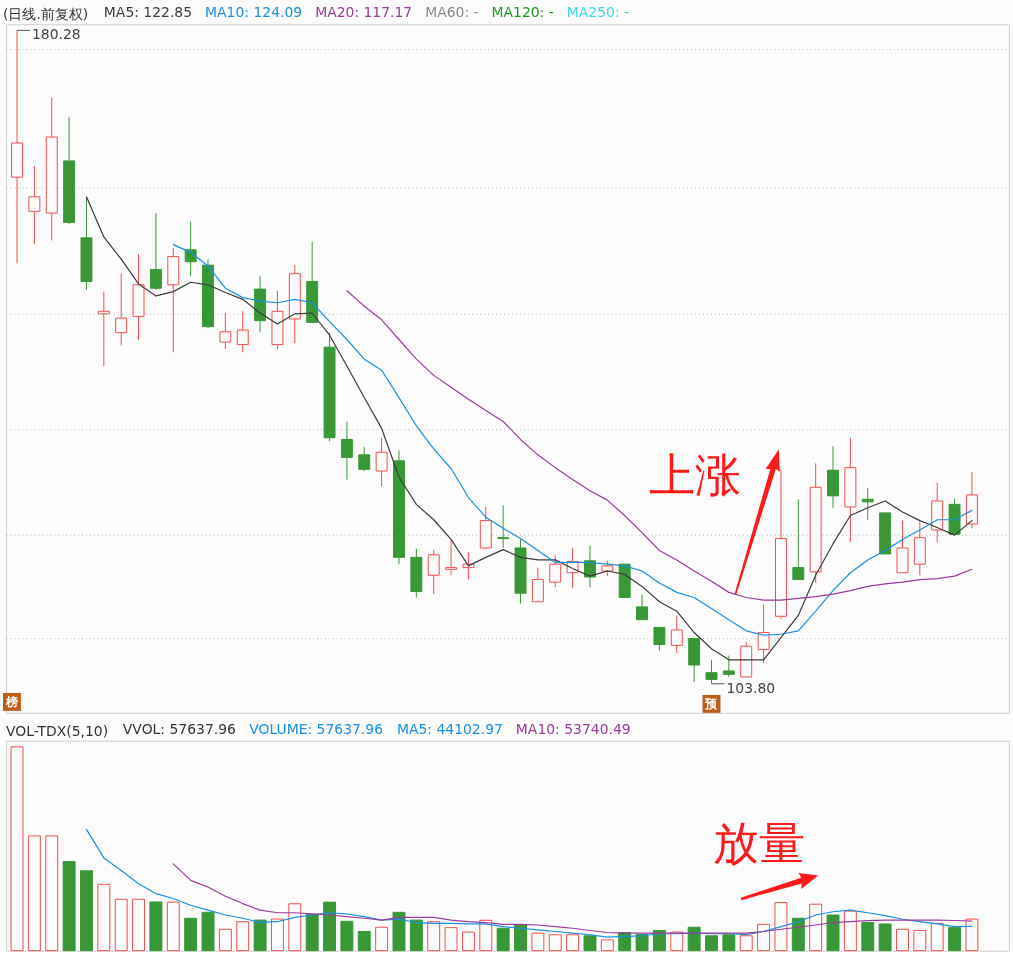 The image size is (1013, 967). Describe the element at coordinates (56, 34) in the screenshot. I see `annotation: 180.28` at that location.